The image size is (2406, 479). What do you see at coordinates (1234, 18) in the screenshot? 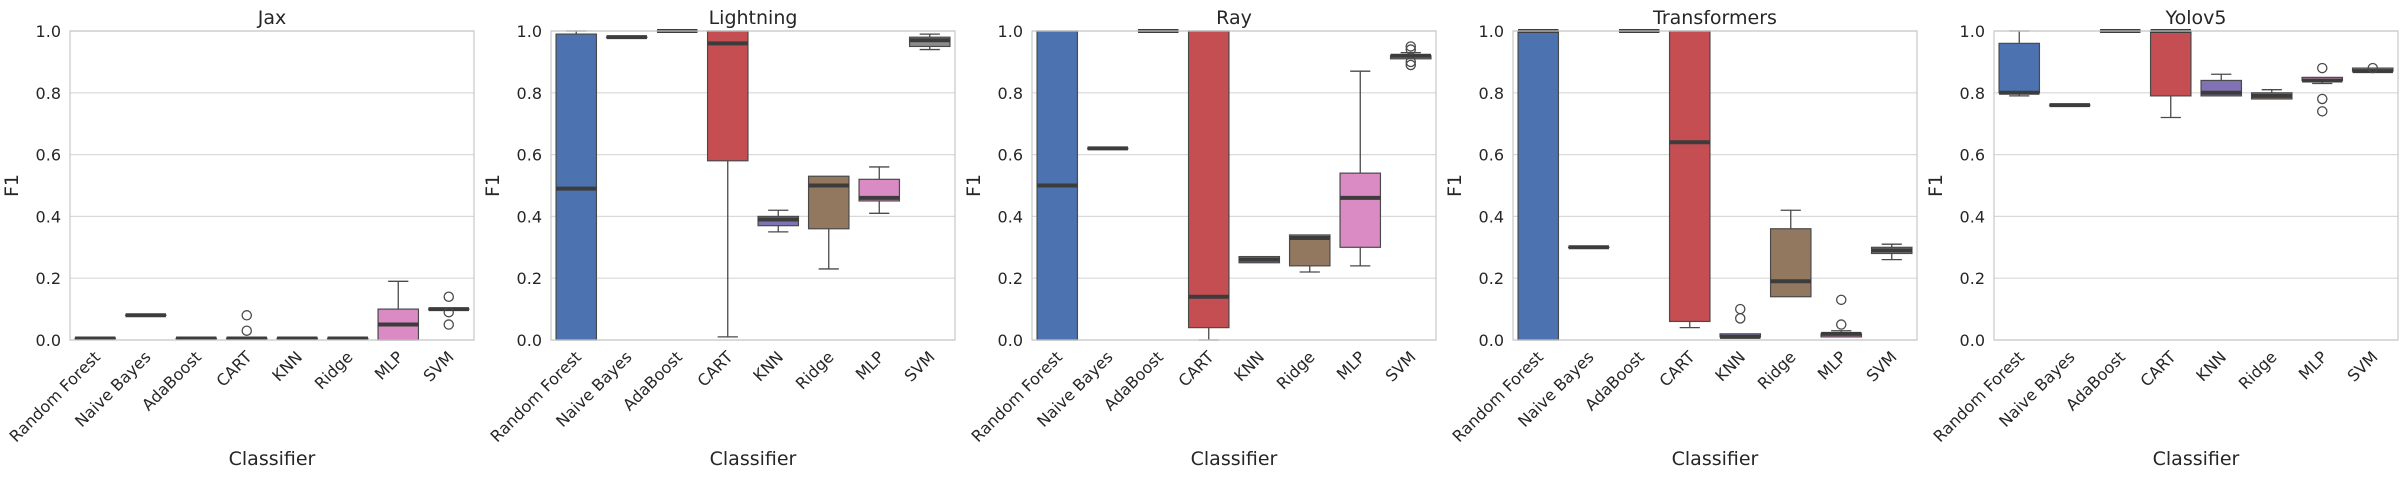
I see `panel-title: Ray` at bounding box center [1234, 18].